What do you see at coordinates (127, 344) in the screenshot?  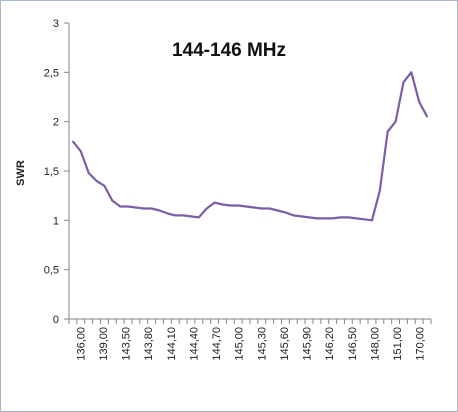 I see `x-tick-label: 143,50` at bounding box center [127, 344].